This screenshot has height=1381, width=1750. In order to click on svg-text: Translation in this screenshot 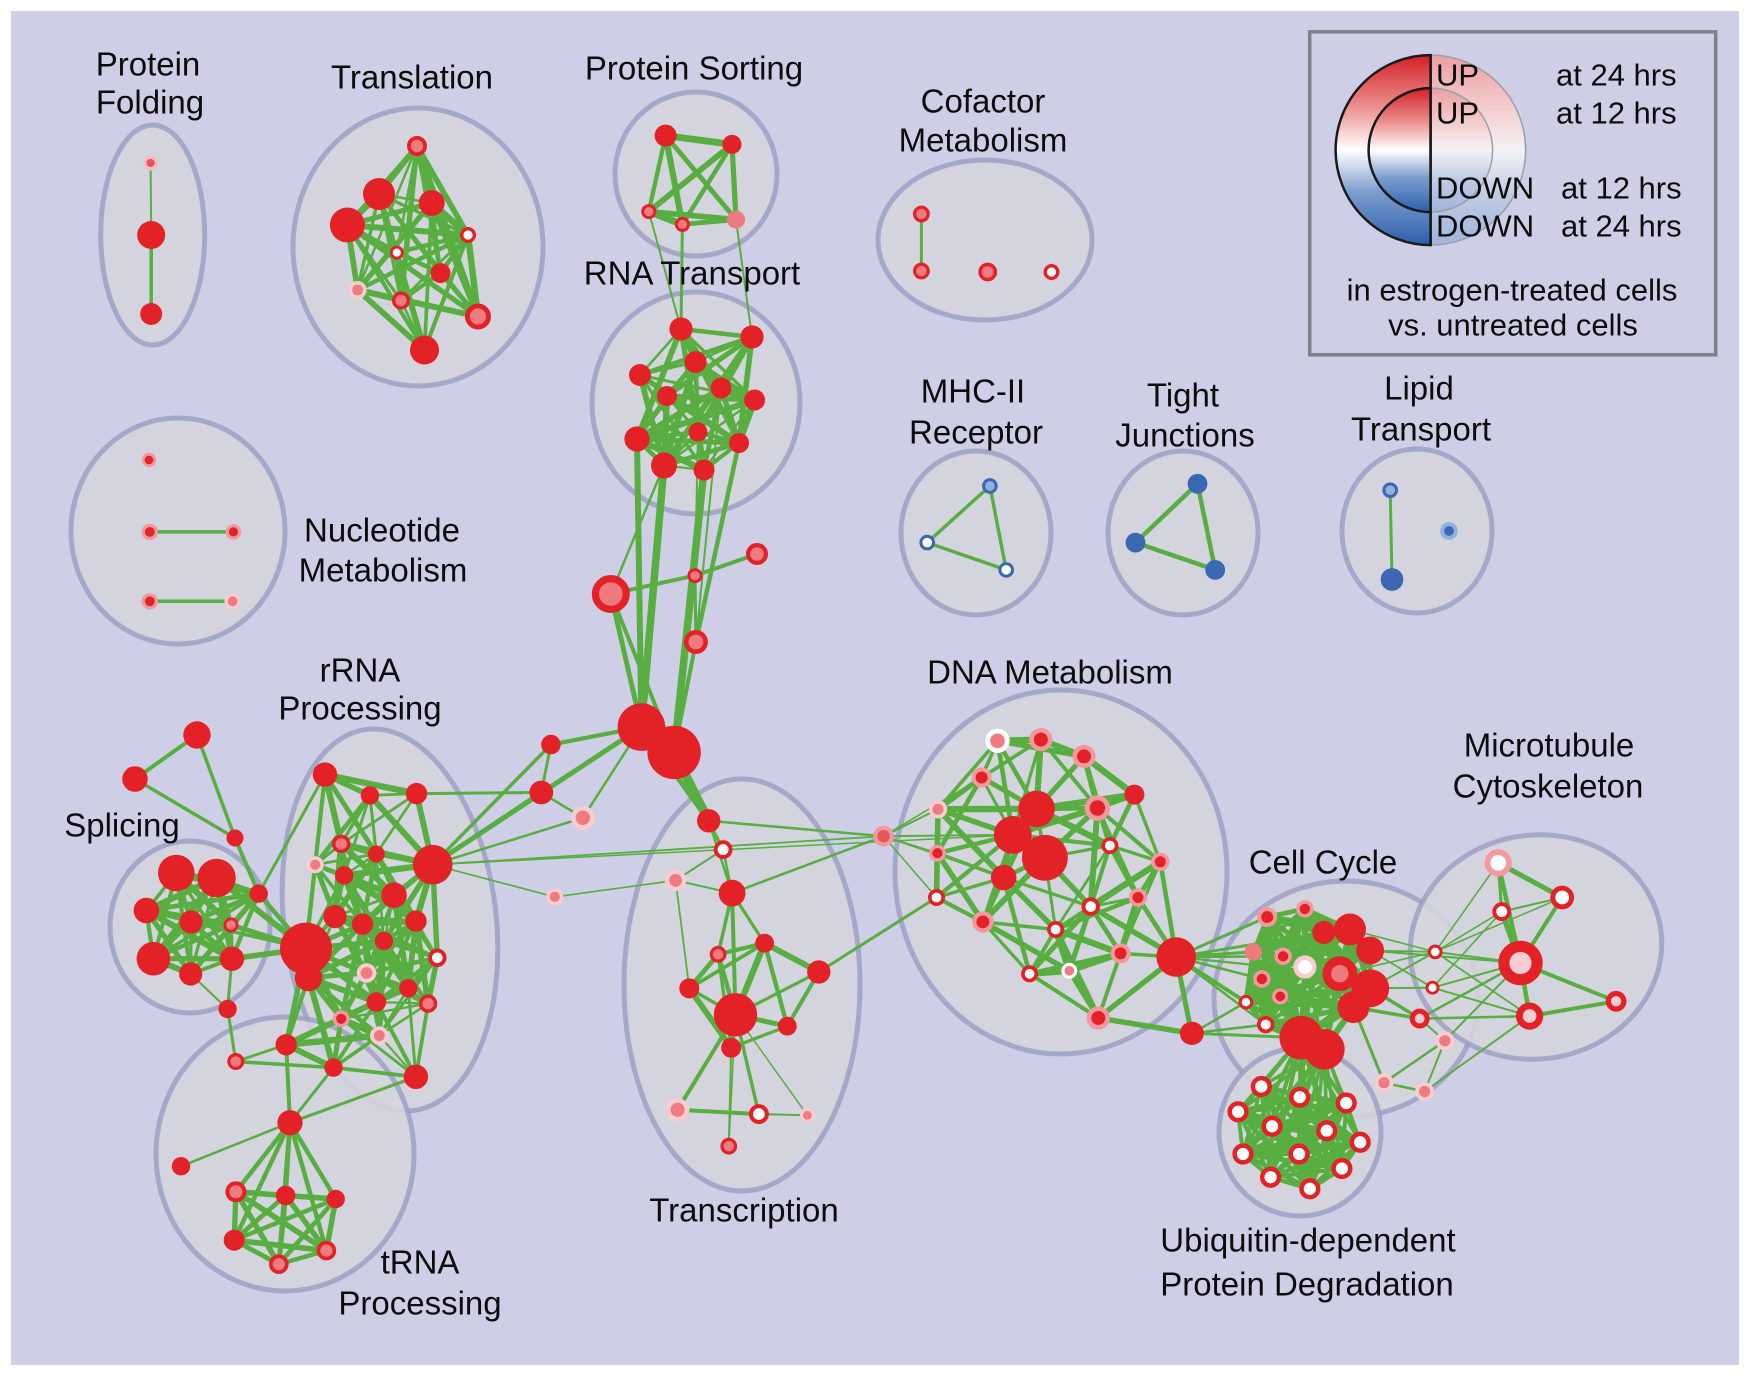, I will do `click(412, 77)`.